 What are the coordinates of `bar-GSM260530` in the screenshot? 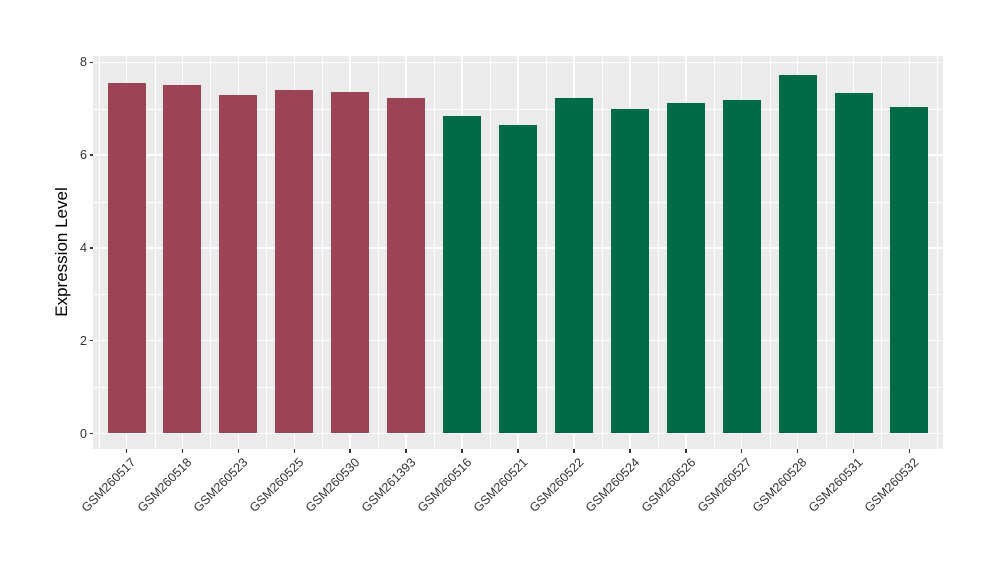 It's located at (350, 263).